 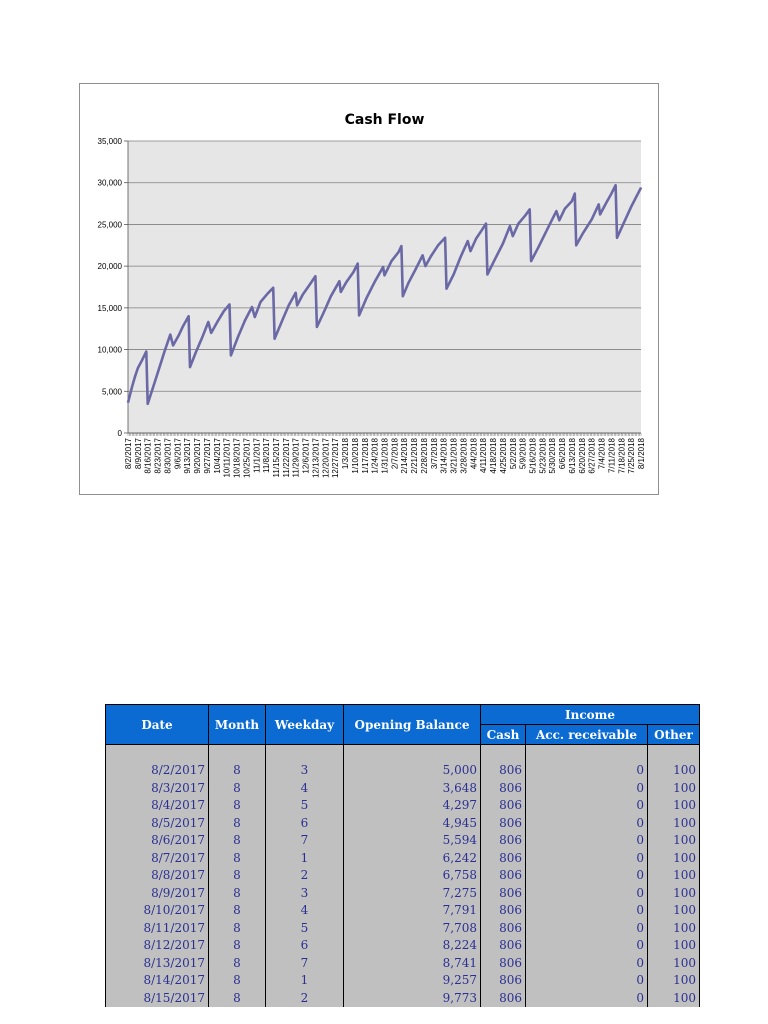 What do you see at coordinates (590, 714) in the screenshot?
I see `header-income: Income` at bounding box center [590, 714].